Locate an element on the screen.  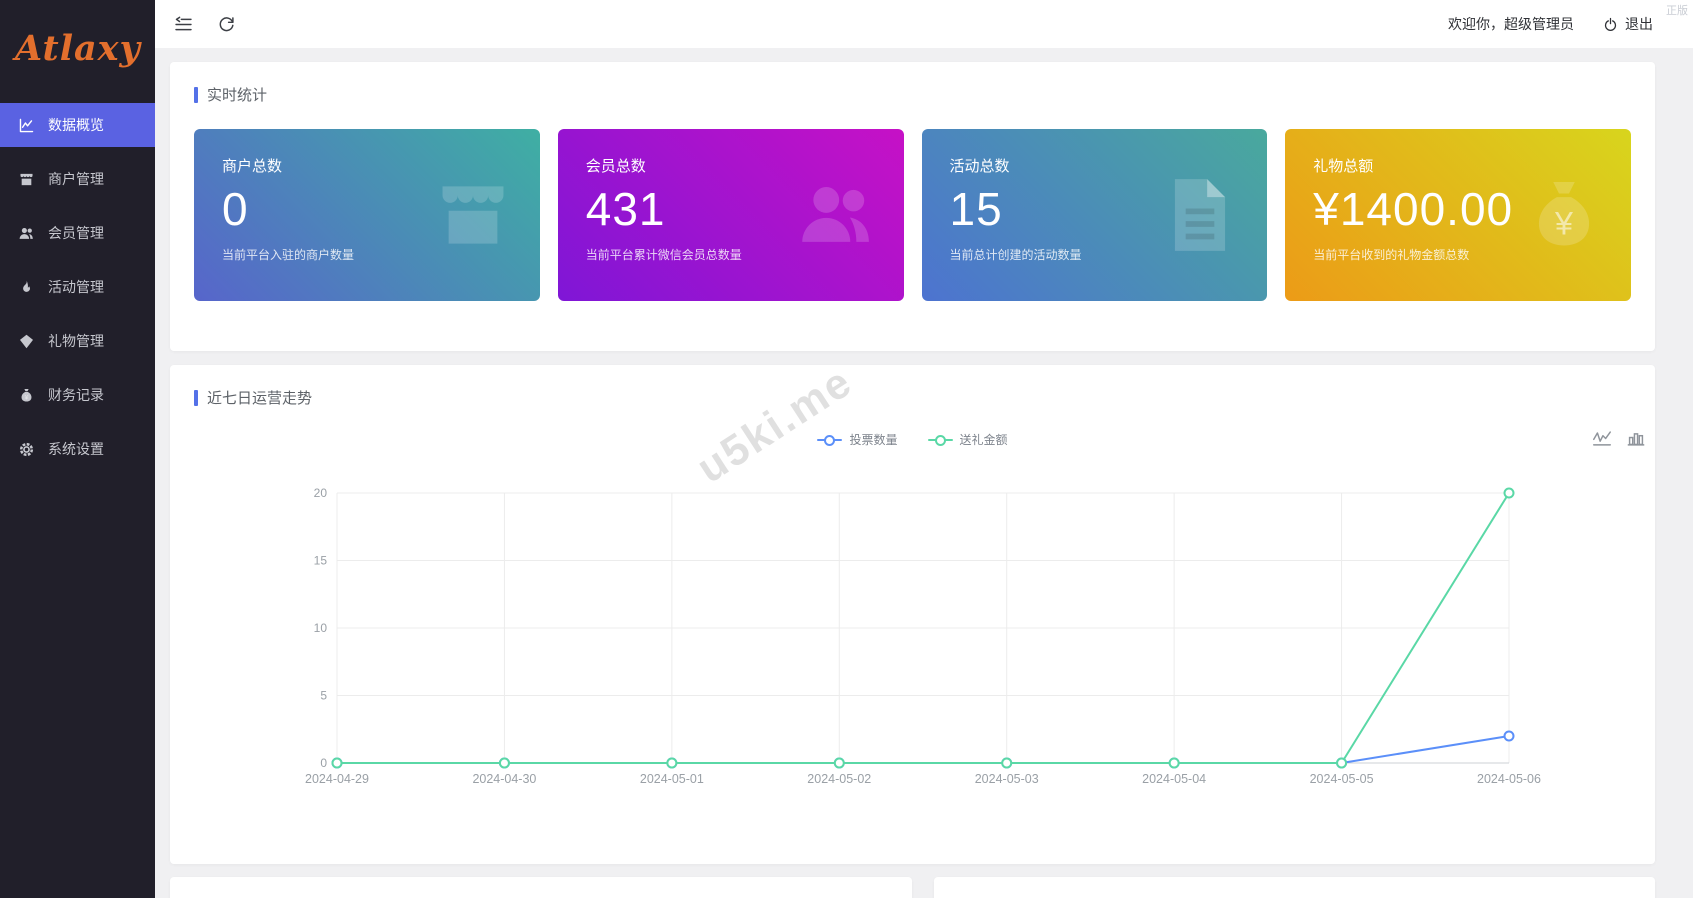
bottom-panels-row is located at coordinates (912, 887).